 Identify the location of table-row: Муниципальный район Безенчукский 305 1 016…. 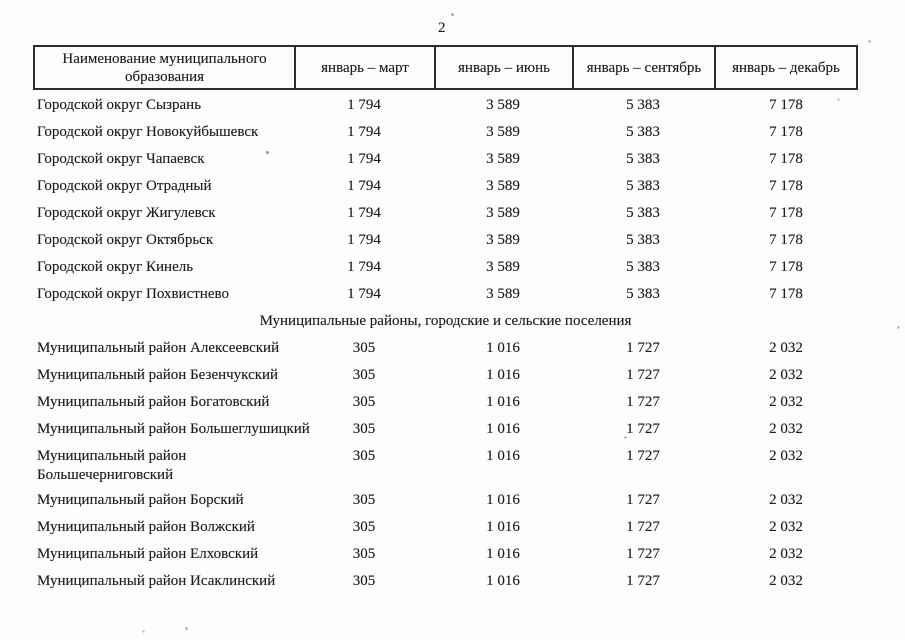
(445, 375).